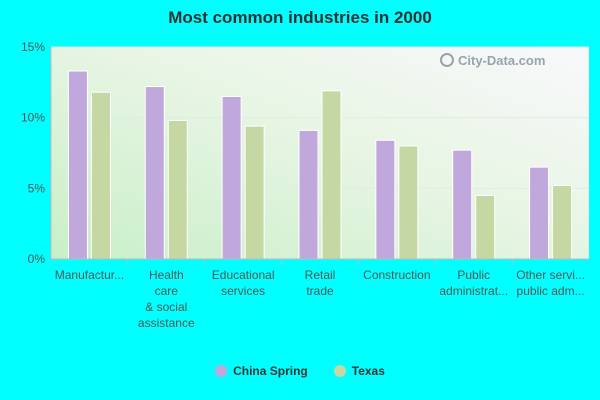 Image resolution: width=600 pixels, height=400 pixels. Describe the element at coordinates (33, 47) in the screenshot. I see `y-tick-label: 15%` at that location.